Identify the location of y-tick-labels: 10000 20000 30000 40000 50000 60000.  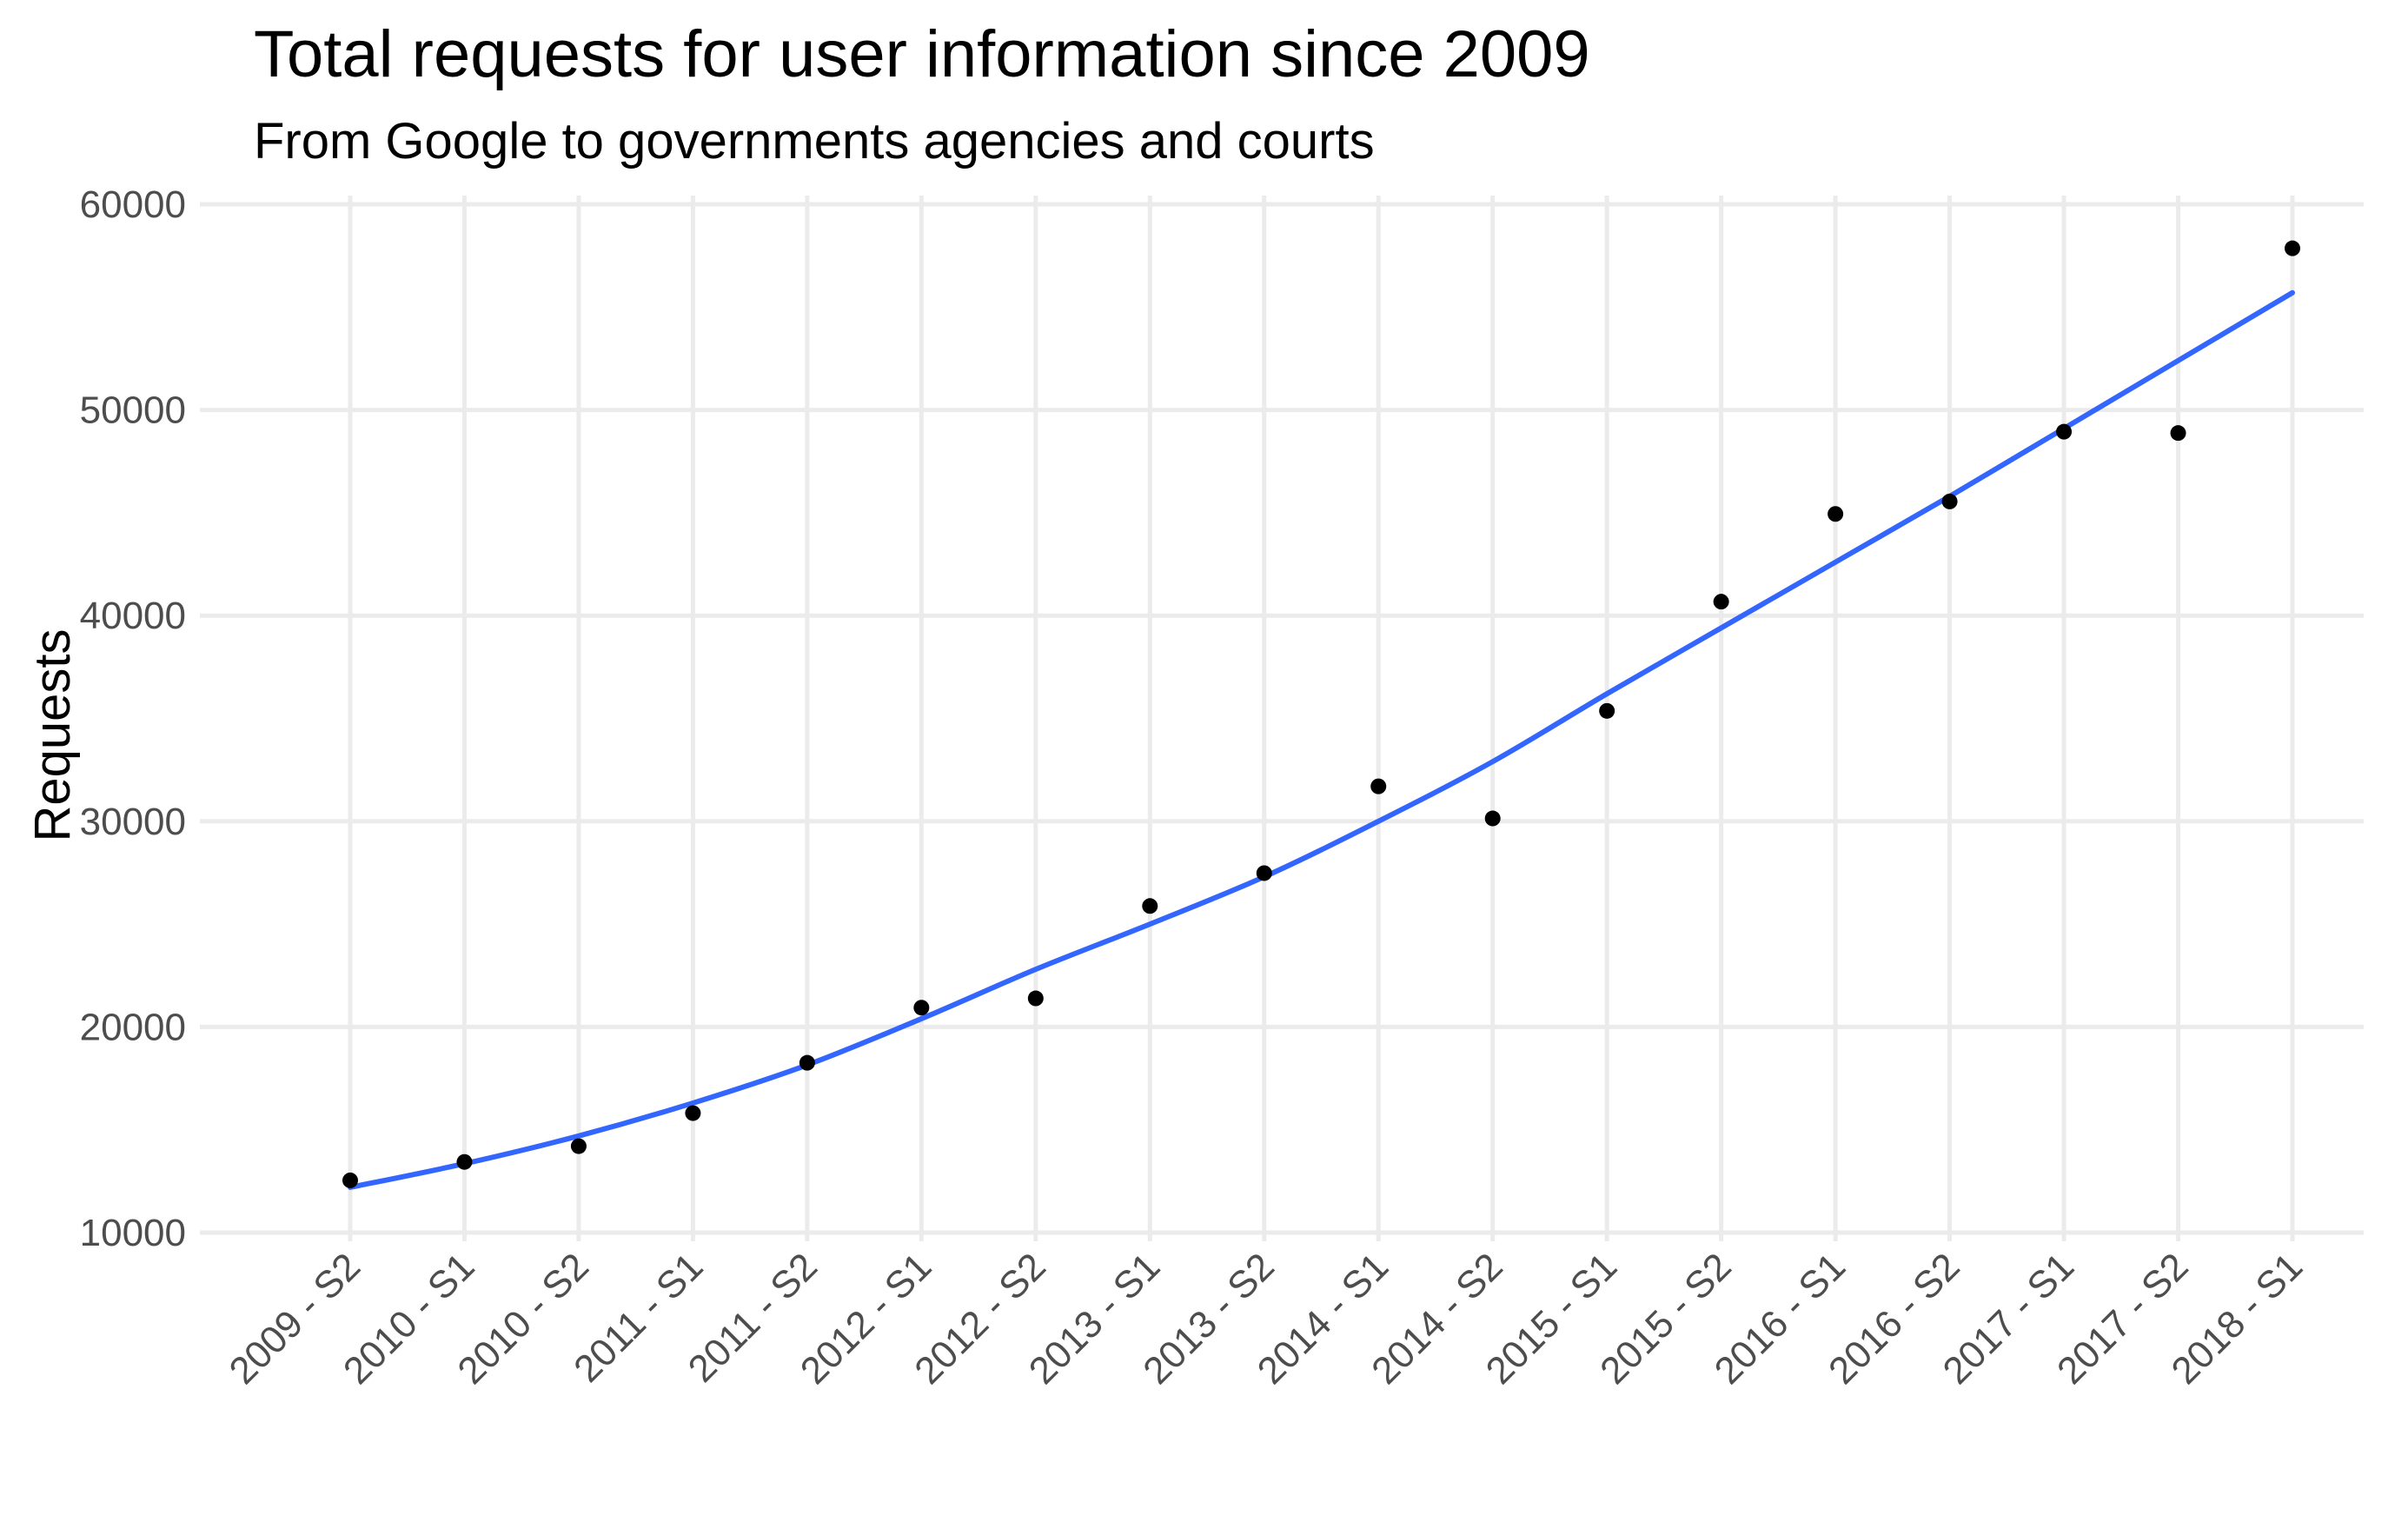
(133, 719).